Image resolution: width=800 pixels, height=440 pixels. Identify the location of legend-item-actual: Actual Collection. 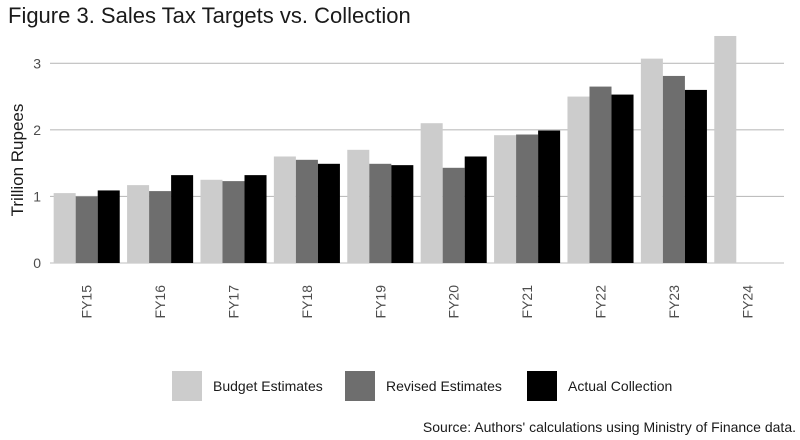
(599, 386).